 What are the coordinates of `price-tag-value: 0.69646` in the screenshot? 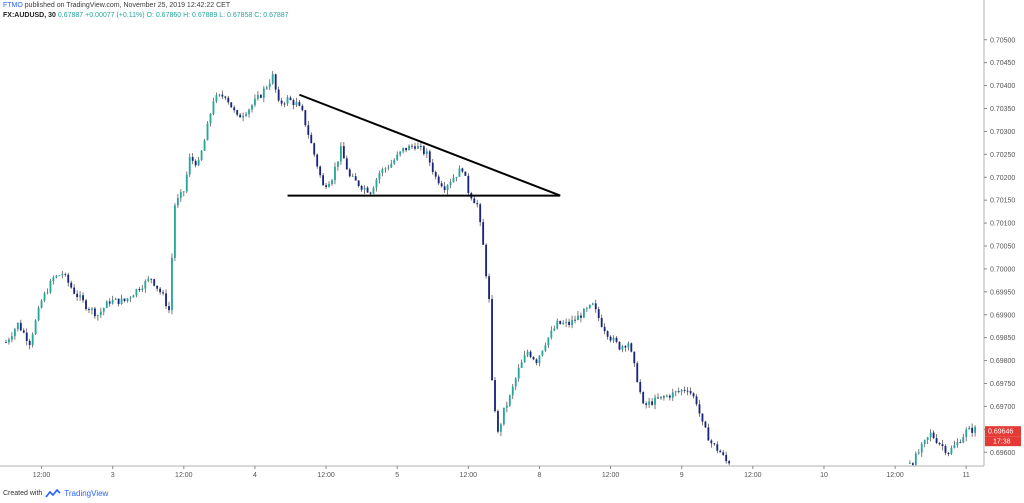 It's located at (1000, 432).